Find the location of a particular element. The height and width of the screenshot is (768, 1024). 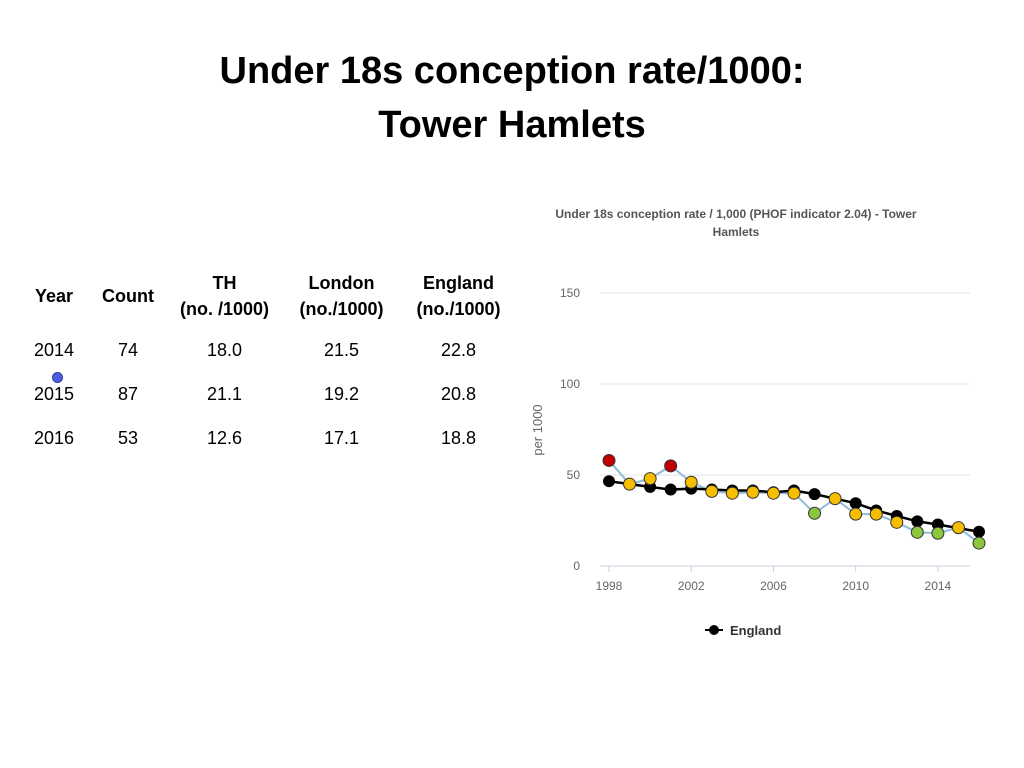

cell-th: 21.1 is located at coordinates (224, 393).